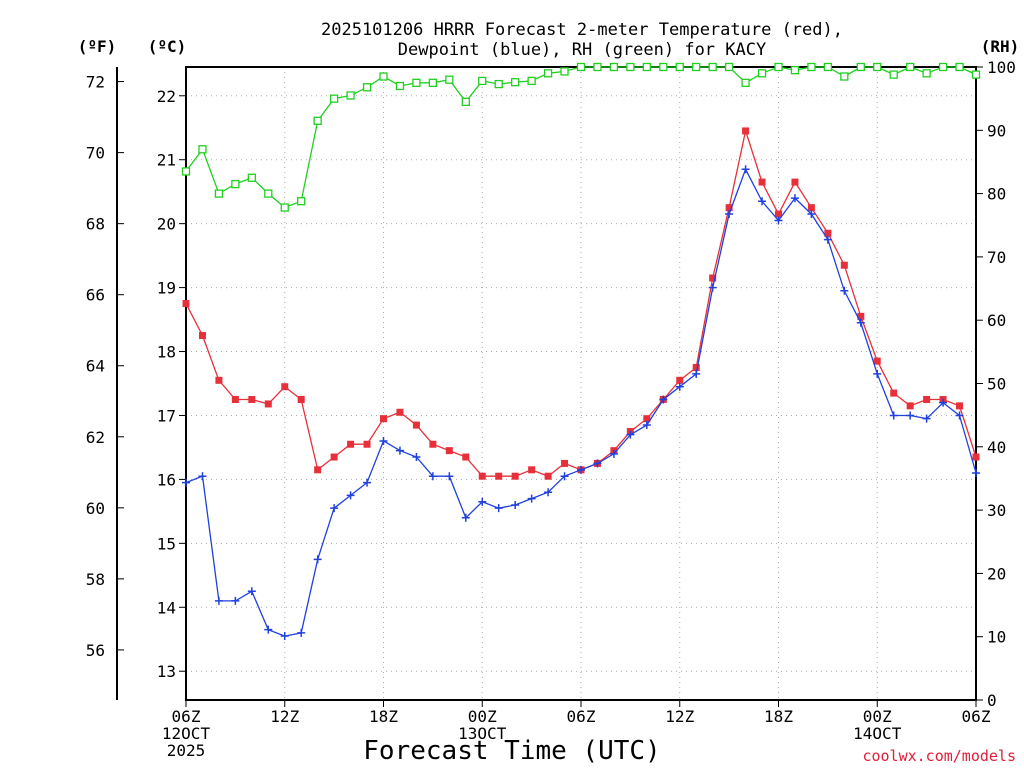 The height and width of the screenshot is (768, 1024). What do you see at coordinates (996, 447) in the screenshot?
I see `rh-tick-label-40: 40` at bounding box center [996, 447].